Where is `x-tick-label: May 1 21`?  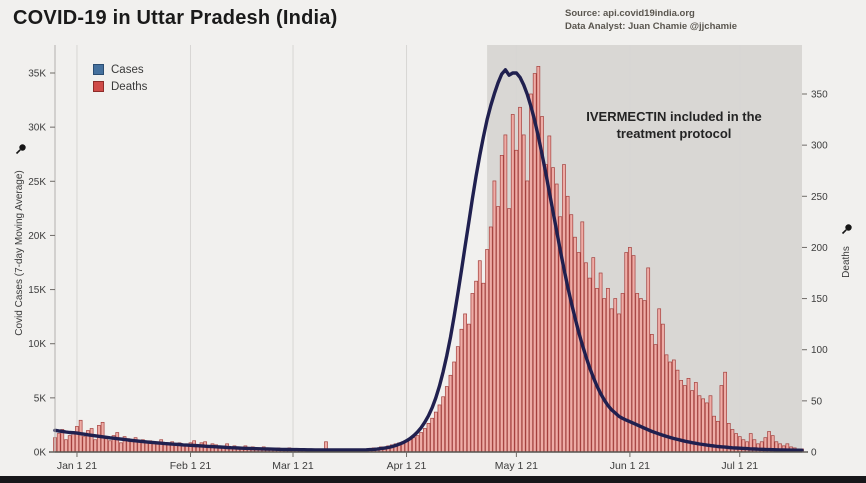
x-tick-label: May 1 21 is located at coordinates (516, 466).